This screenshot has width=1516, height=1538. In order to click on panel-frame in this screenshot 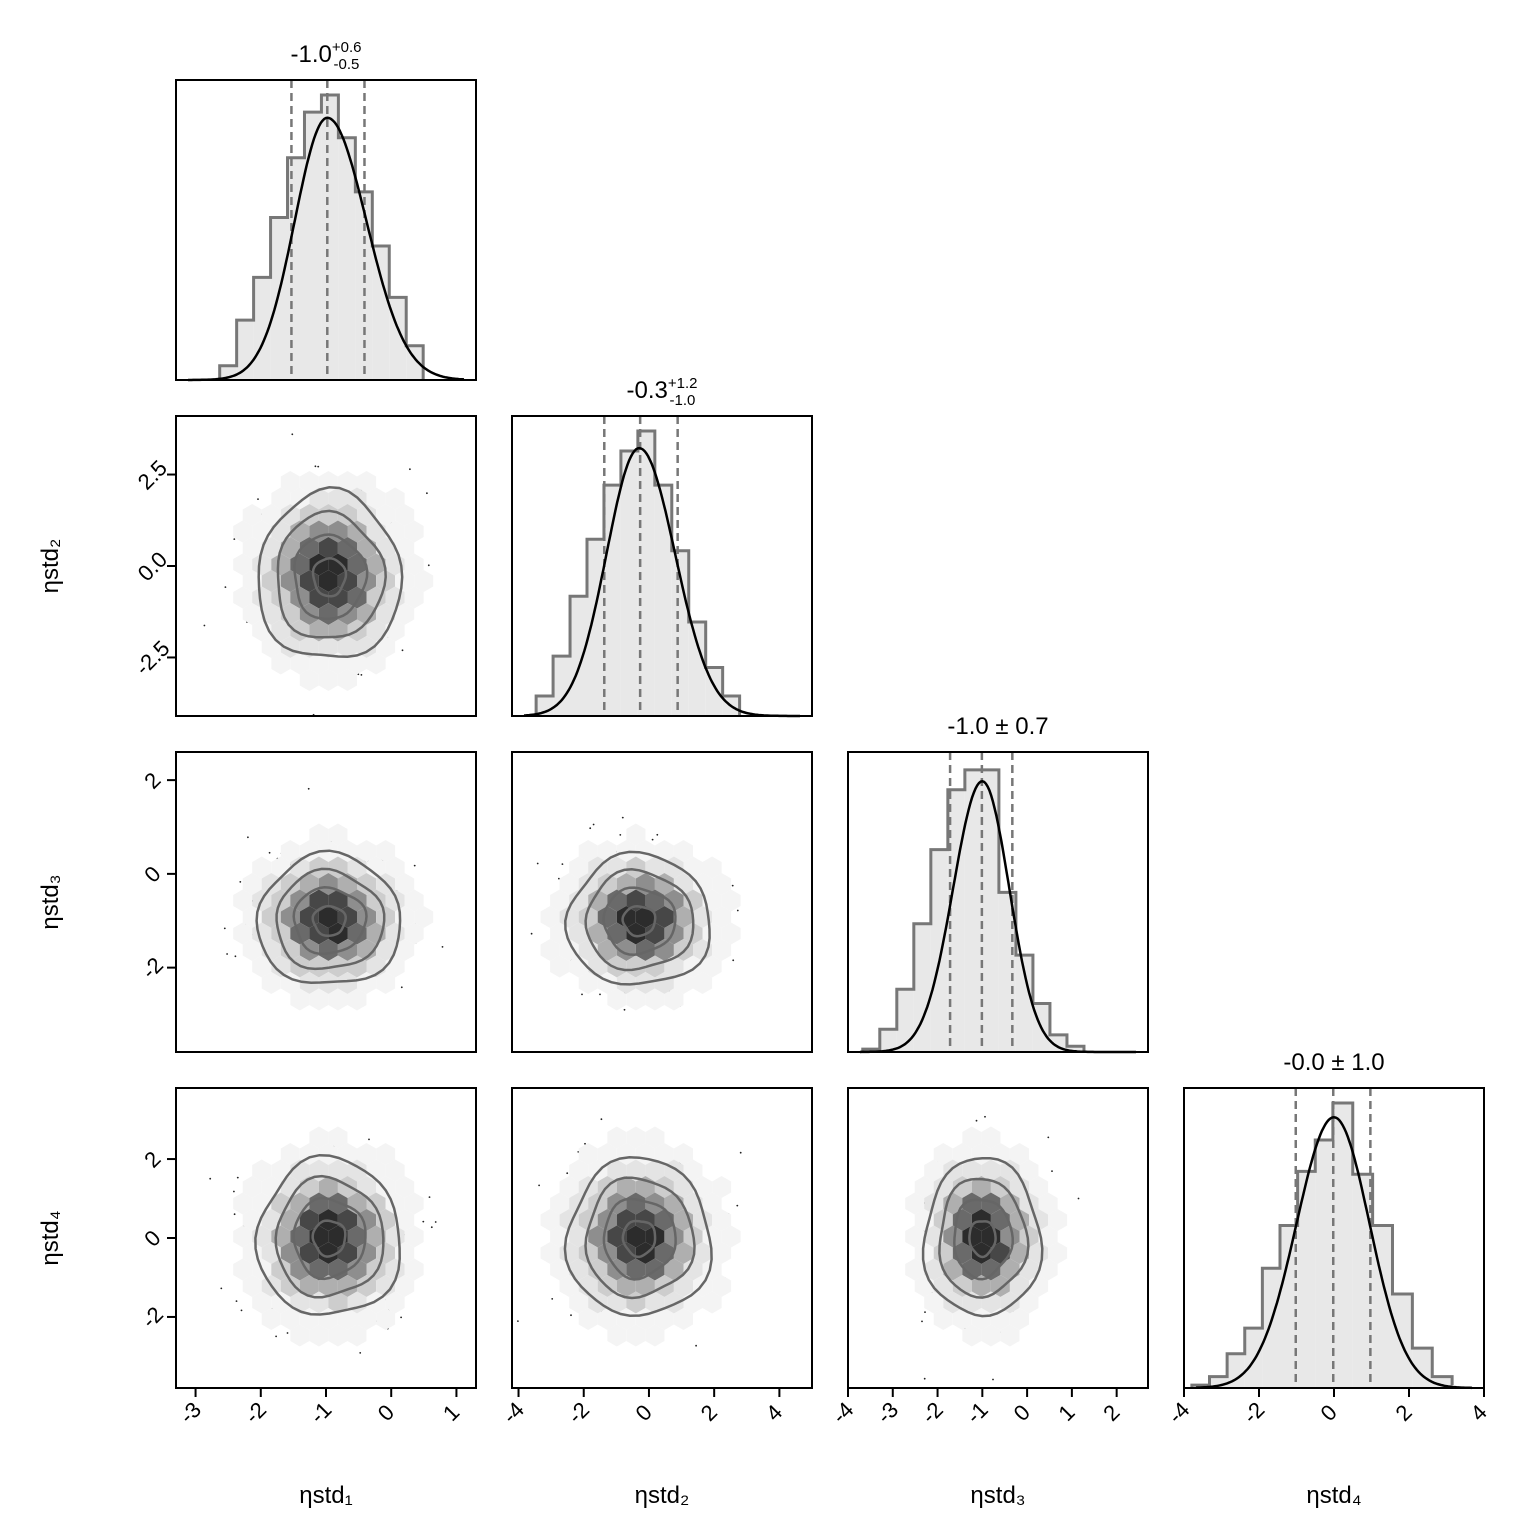, I will do `click(662, 902)`.